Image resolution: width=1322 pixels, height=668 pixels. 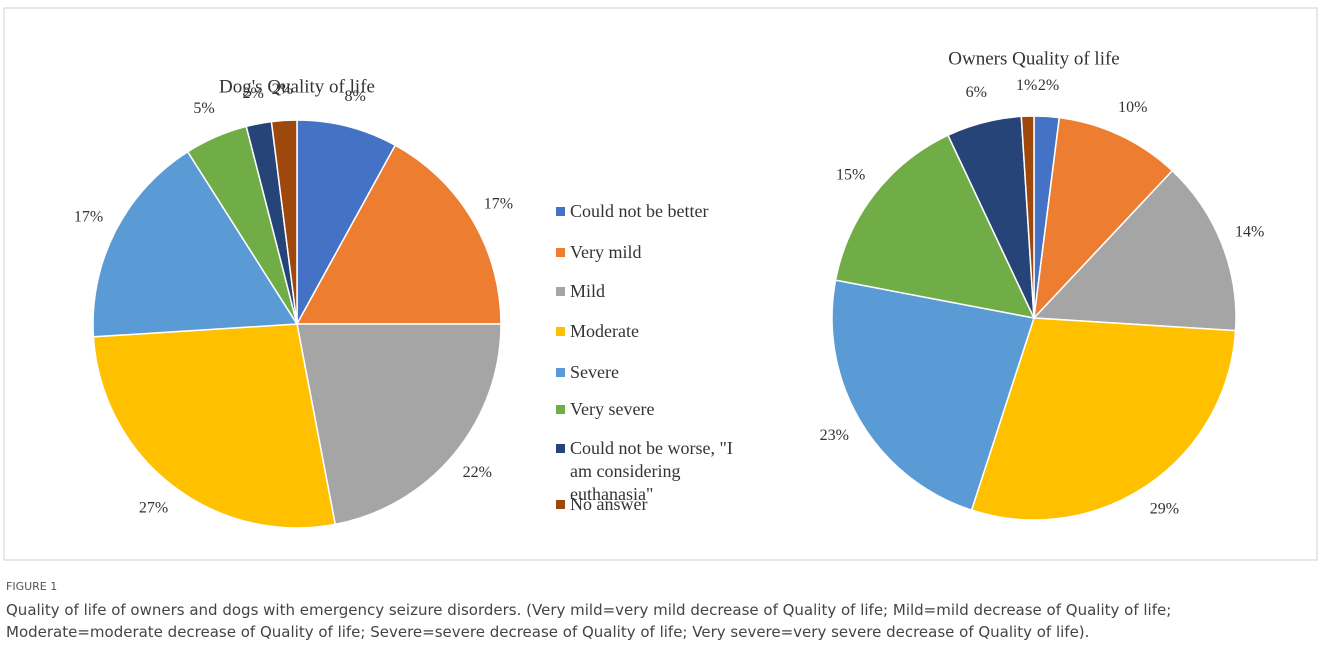 I want to click on legend-item: Mild, so click(x=656, y=291).